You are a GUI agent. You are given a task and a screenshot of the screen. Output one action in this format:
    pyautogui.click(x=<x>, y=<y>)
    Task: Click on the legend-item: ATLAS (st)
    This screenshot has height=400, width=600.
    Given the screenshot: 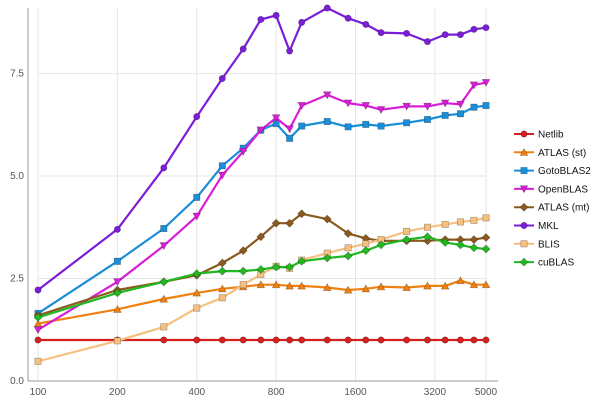 What is the action you would take?
    pyautogui.click(x=550, y=153)
    